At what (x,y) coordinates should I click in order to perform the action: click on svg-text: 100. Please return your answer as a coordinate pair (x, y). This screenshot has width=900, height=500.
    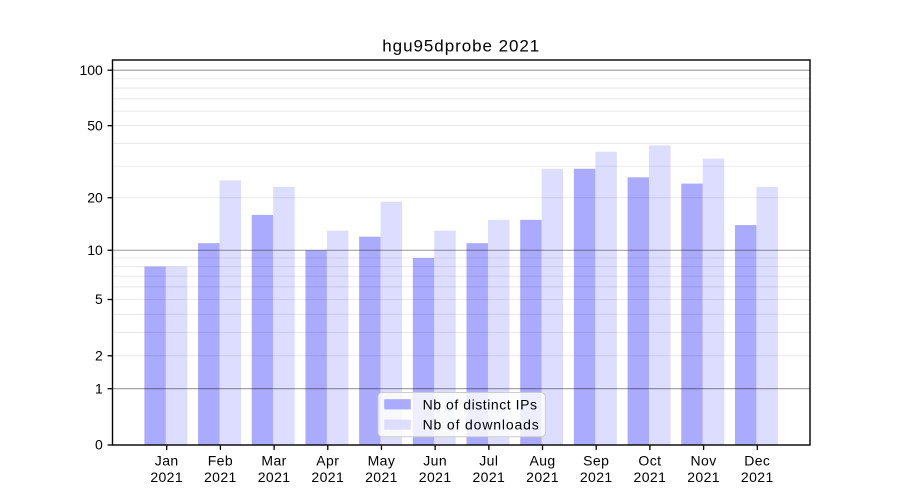
    Looking at the image, I should click on (91, 70).